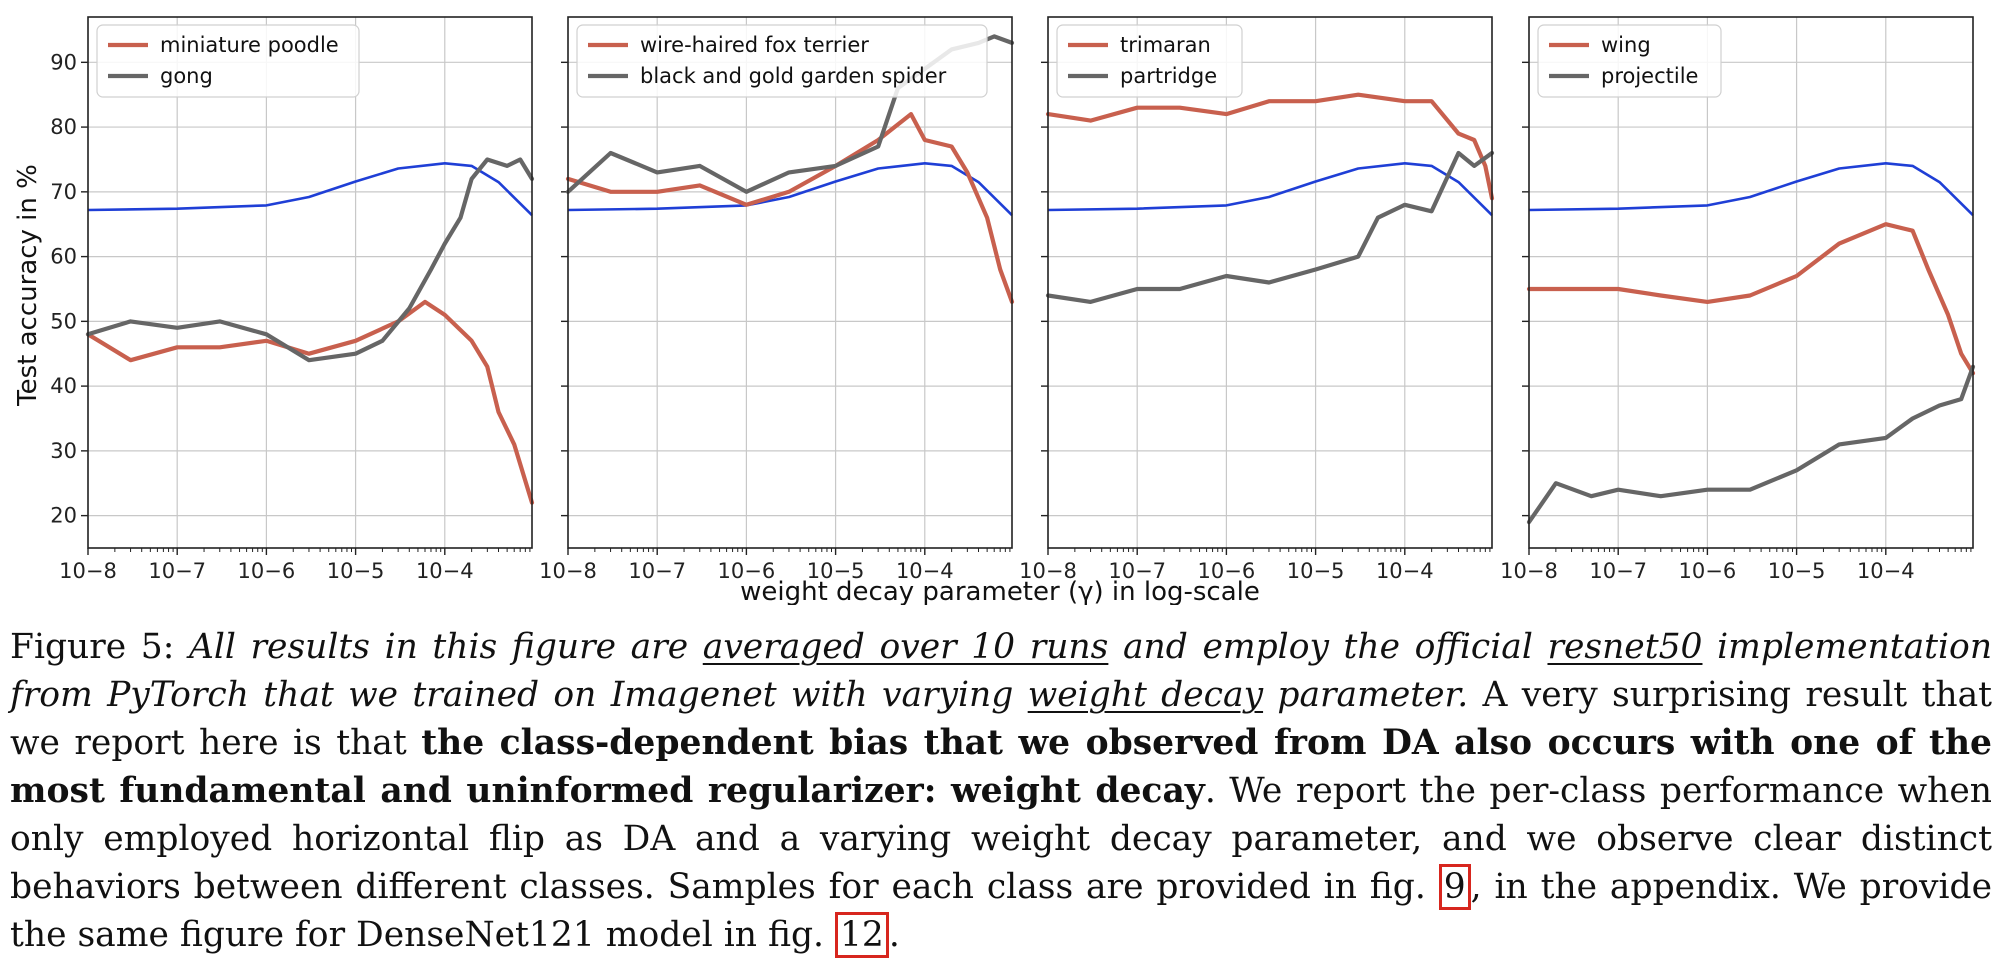  What do you see at coordinates (28, 285) in the screenshot?
I see `y-axis-label: Test accuracy in %` at bounding box center [28, 285].